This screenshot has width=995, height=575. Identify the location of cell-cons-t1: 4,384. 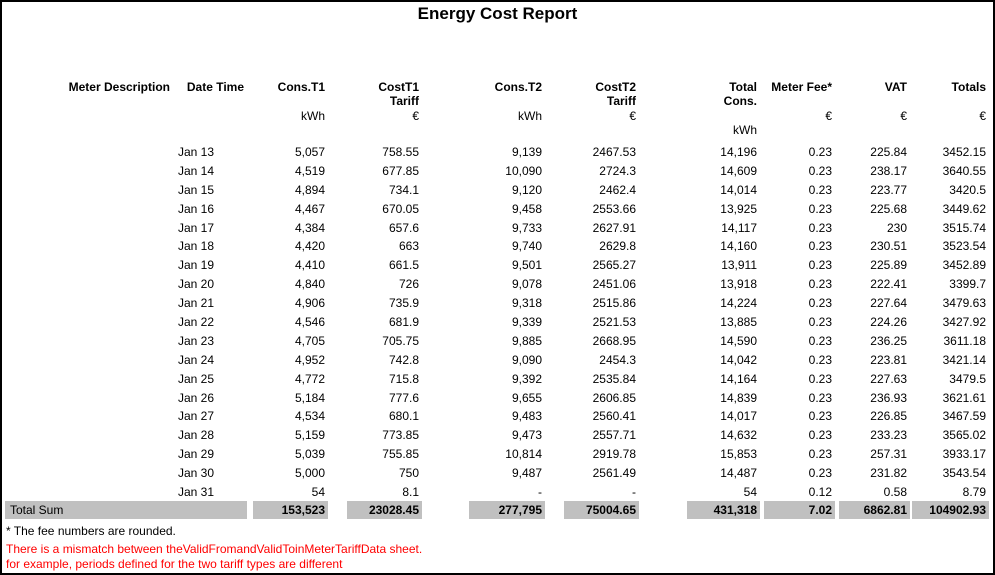
(309, 227).